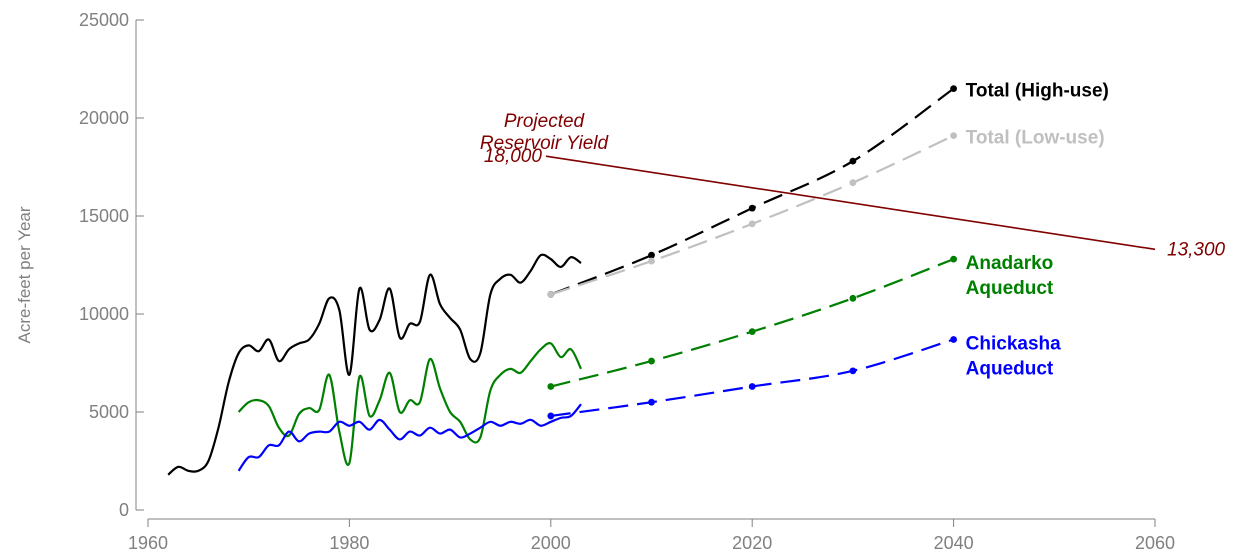 This screenshot has width=1249, height=557. What do you see at coordinates (148, 543) in the screenshot?
I see `x-tick-label: 1960` at bounding box center [148, 543].